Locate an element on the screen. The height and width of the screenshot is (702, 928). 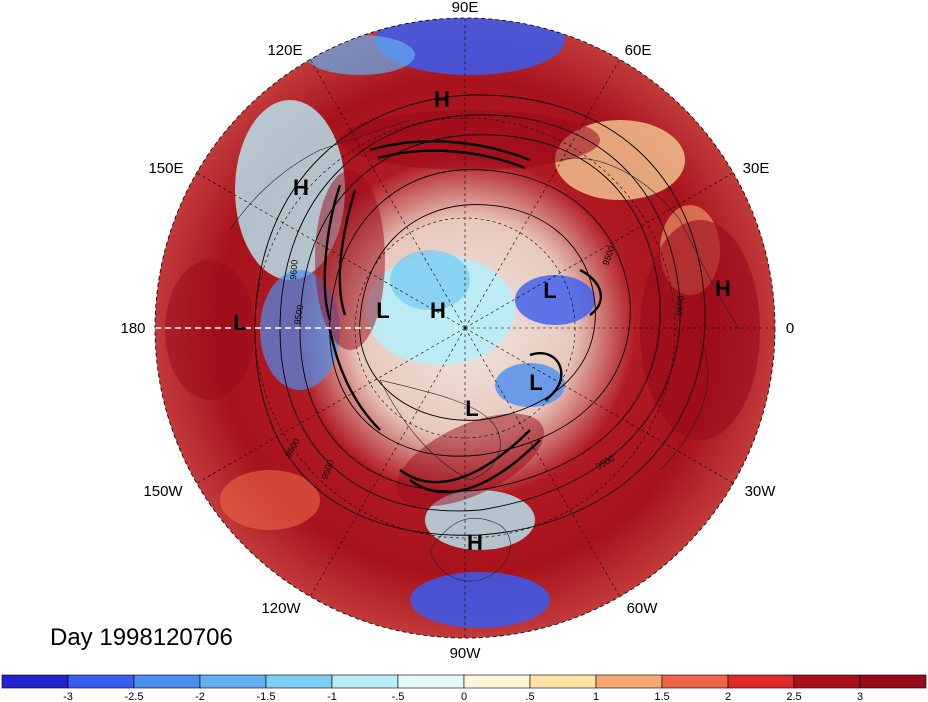
colorbar-tick-label: 2.5 is located at coordinates (793, 696).